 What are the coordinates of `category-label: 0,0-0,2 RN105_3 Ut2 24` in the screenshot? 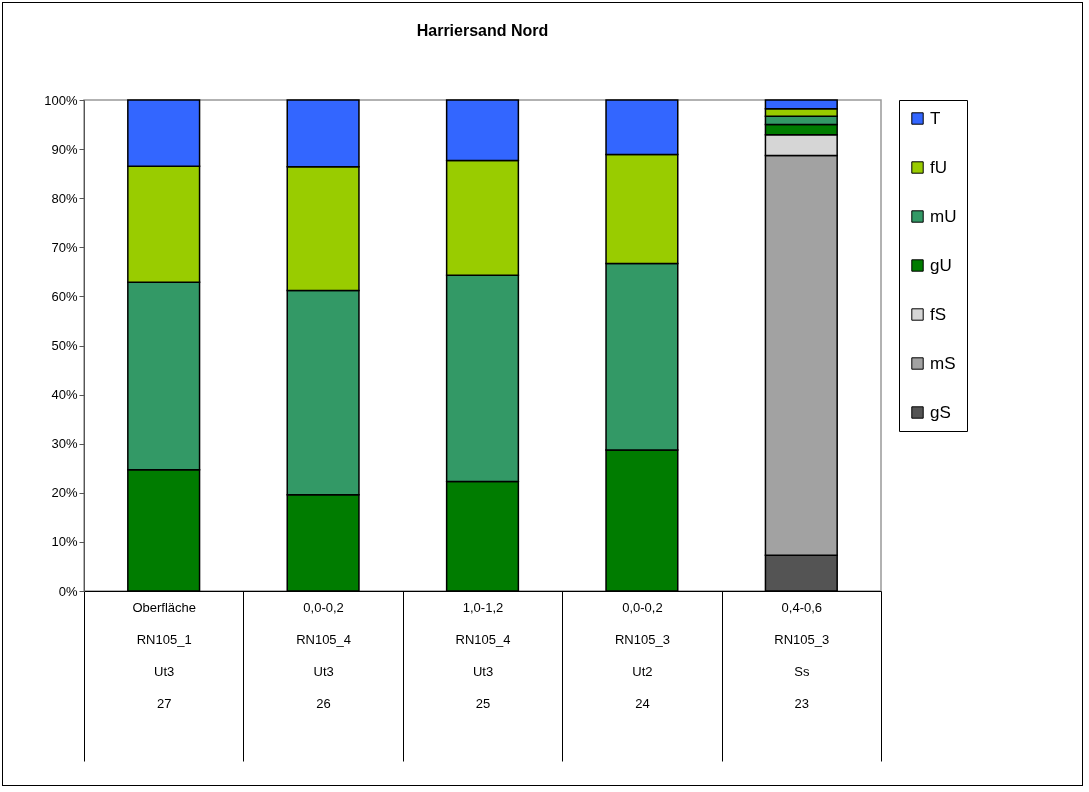 It's located at (642, 655).